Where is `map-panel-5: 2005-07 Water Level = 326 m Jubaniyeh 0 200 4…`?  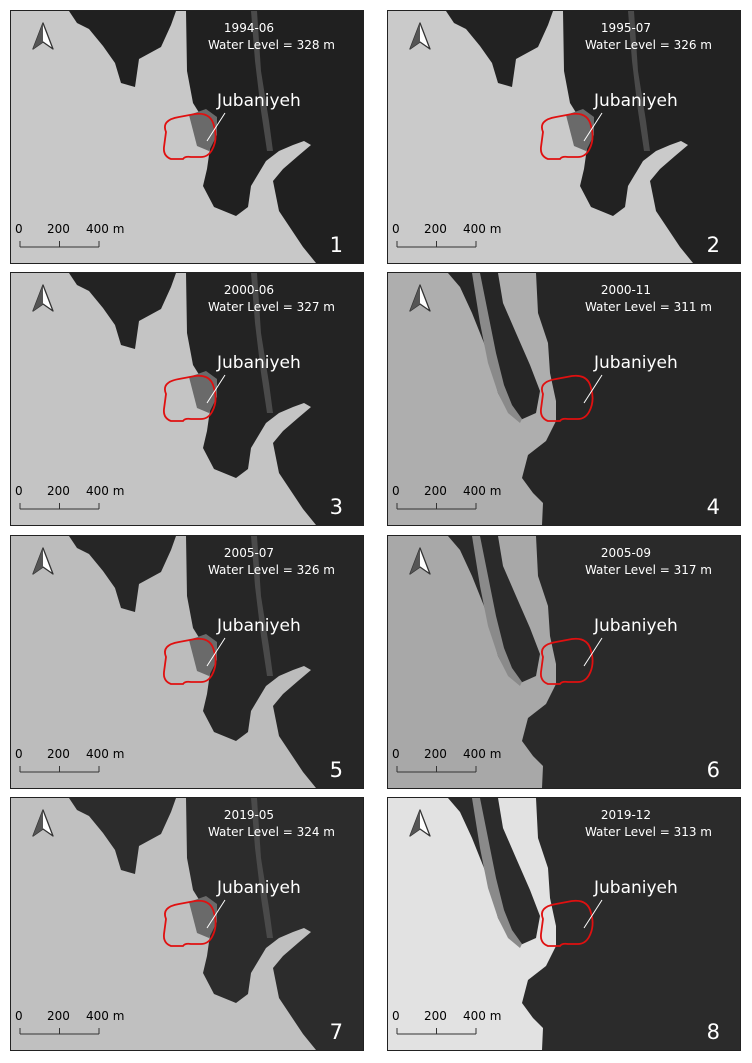
map-panel-5: 2005-07 Water Level = 326 m Jubaniyeh 0 200 4… is located at coordinates (187, 662).